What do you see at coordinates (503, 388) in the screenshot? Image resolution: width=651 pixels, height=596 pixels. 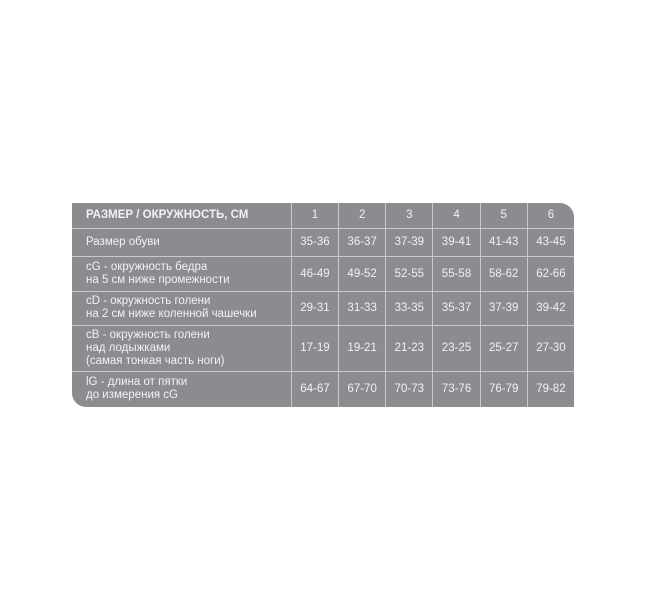 I see `cell: 76-79` at bounding box center [503, 388].